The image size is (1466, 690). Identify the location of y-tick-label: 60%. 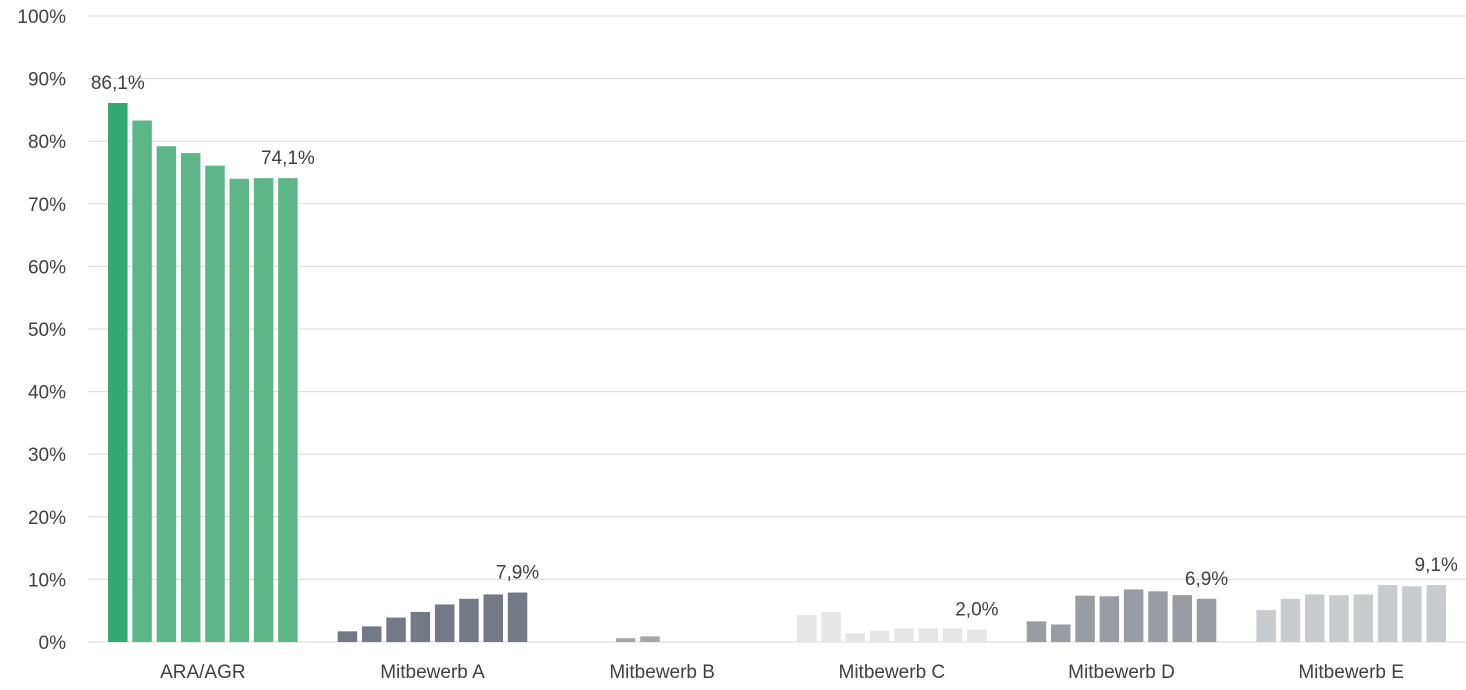
(47, 267).